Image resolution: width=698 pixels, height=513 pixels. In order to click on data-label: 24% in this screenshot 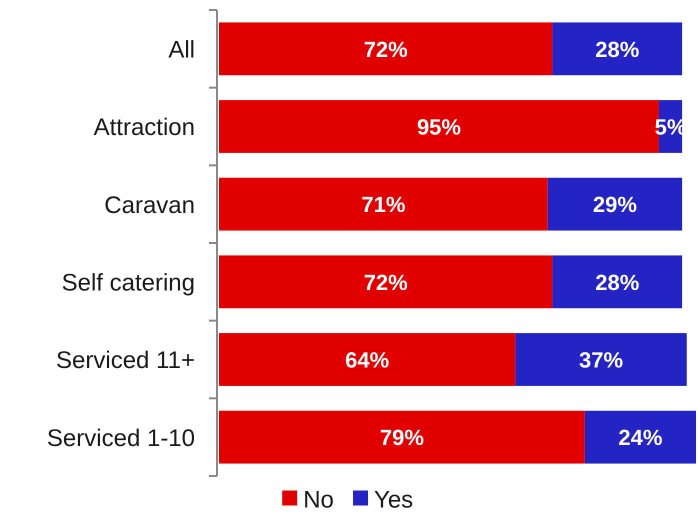, I will do `click(640, 437)`.